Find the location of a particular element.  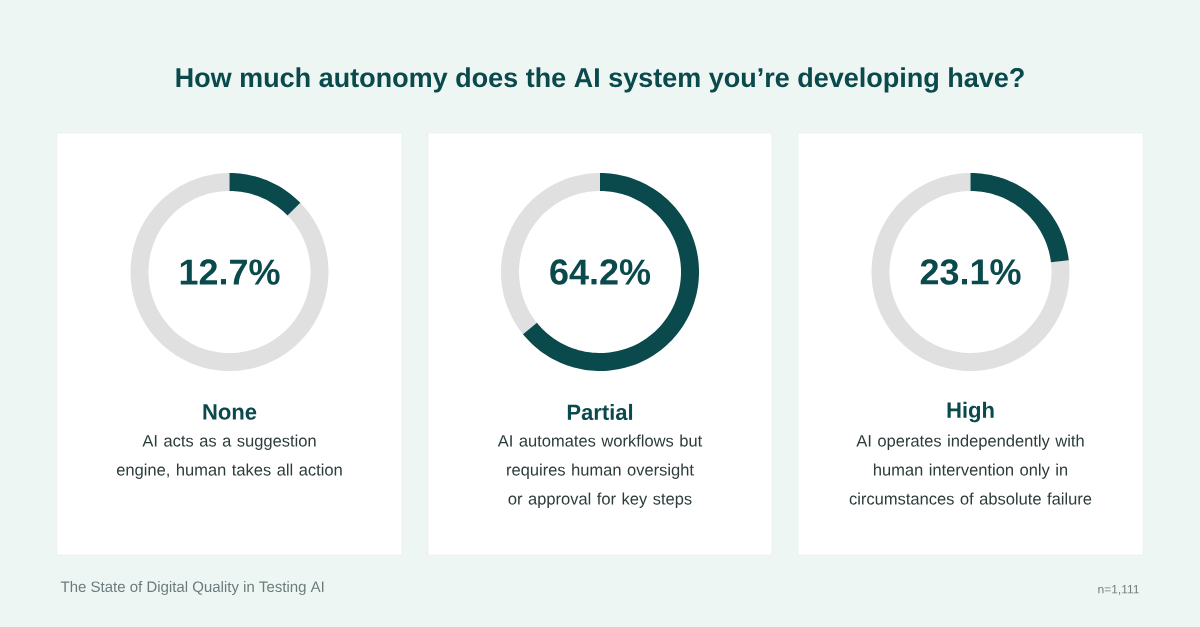

text: 23.1% is located at coordinates (970, 272).